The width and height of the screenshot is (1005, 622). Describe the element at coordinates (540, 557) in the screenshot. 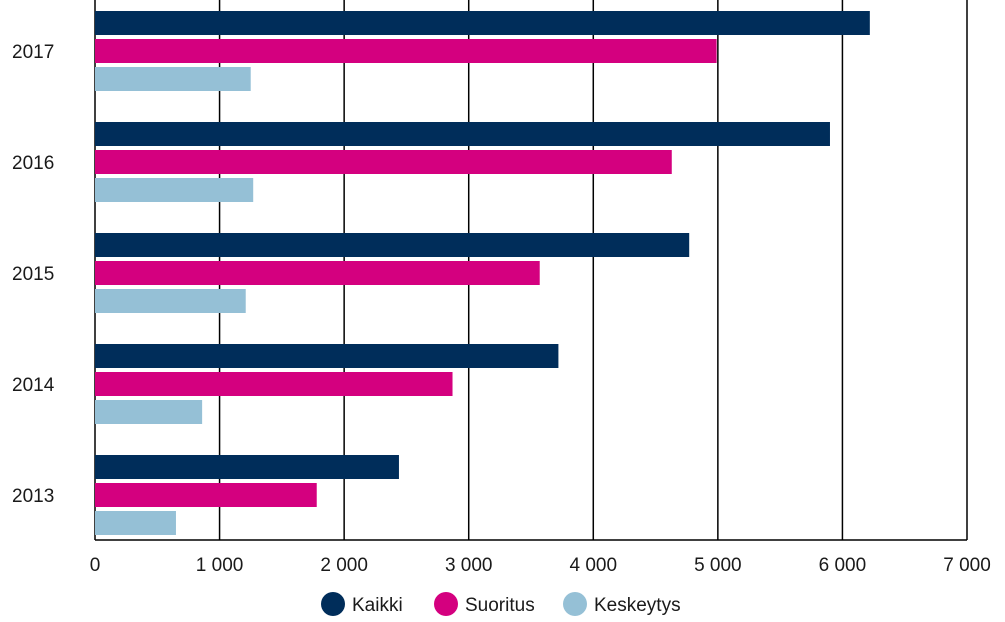

I see `x-axis: 0 1 000 2 000 3 000 4 000 5 000 6 000 7 000` at that location.